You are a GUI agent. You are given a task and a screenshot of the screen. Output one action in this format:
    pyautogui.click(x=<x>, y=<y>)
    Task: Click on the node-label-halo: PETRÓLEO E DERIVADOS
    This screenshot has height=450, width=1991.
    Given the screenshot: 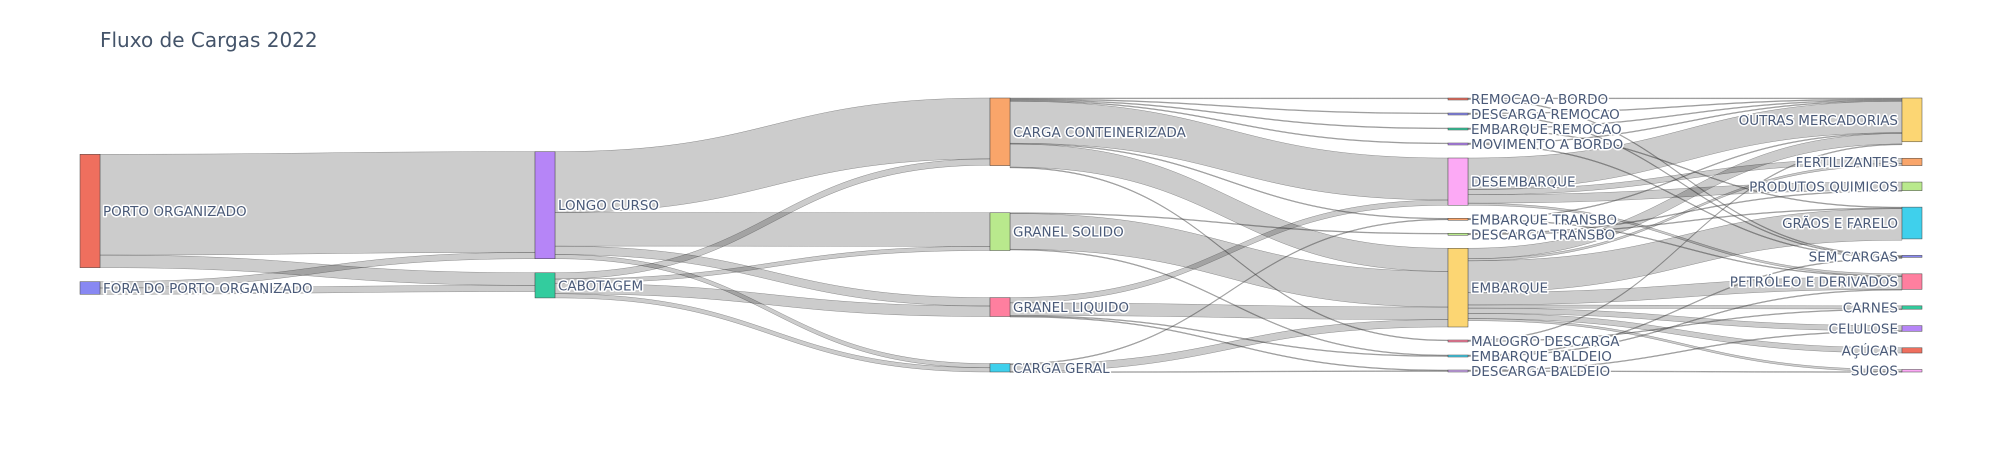 What is the action you would take?
    pyautogui.click(x=1814, y=282)
    